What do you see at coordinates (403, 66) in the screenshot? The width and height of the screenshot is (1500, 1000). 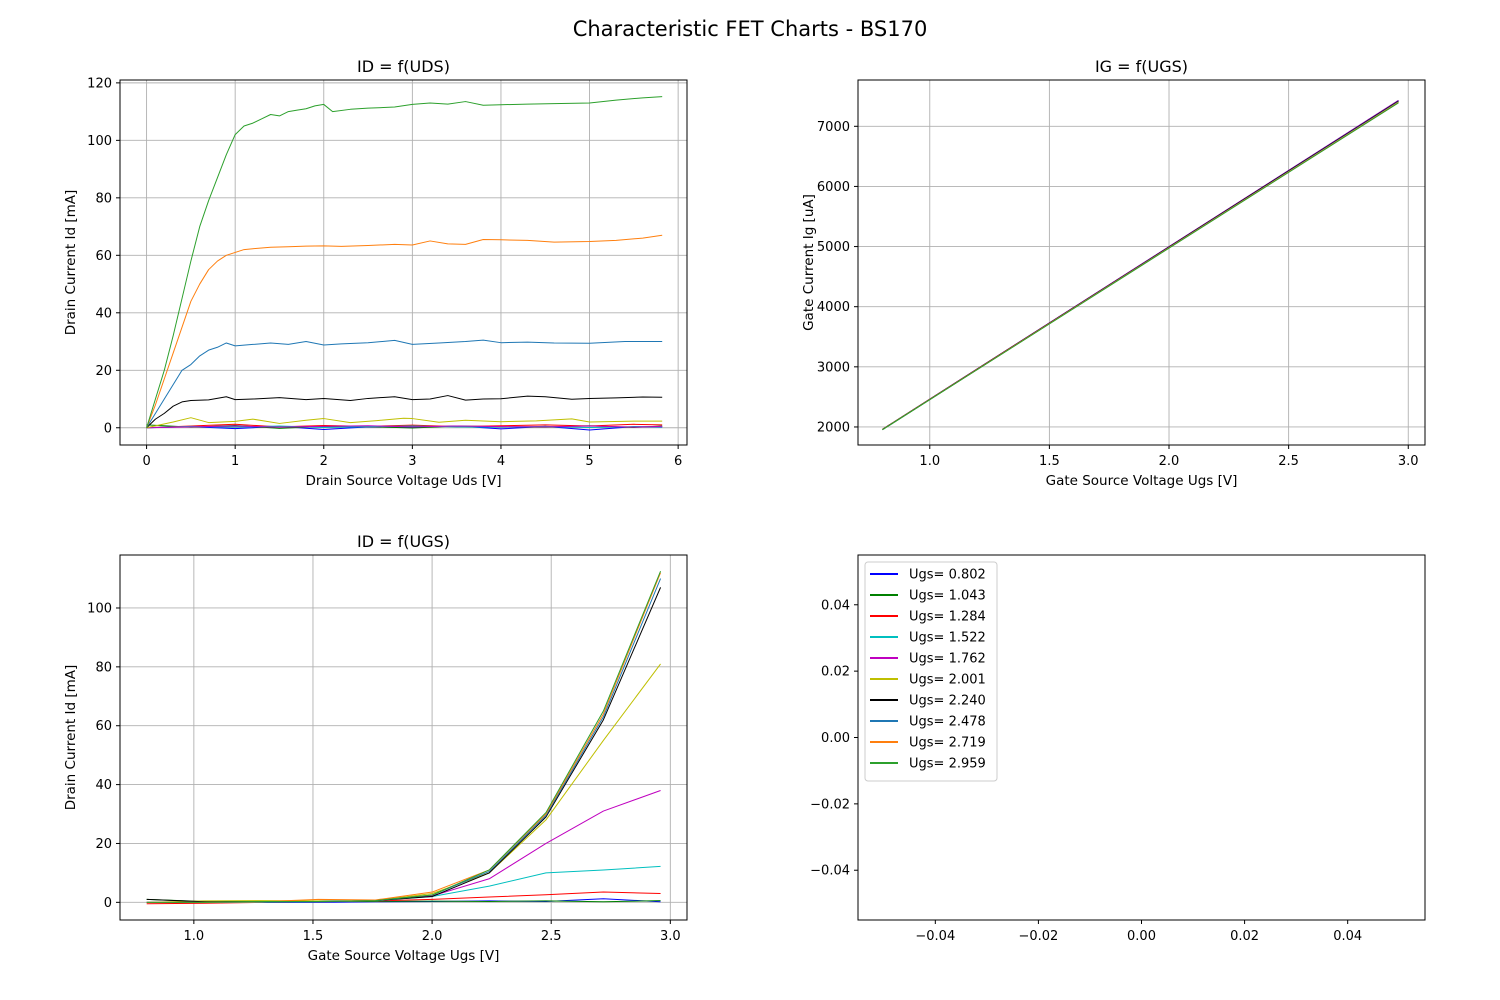 I see `axes-title: ID = f(UDS)` at bounding box center [403, 66].